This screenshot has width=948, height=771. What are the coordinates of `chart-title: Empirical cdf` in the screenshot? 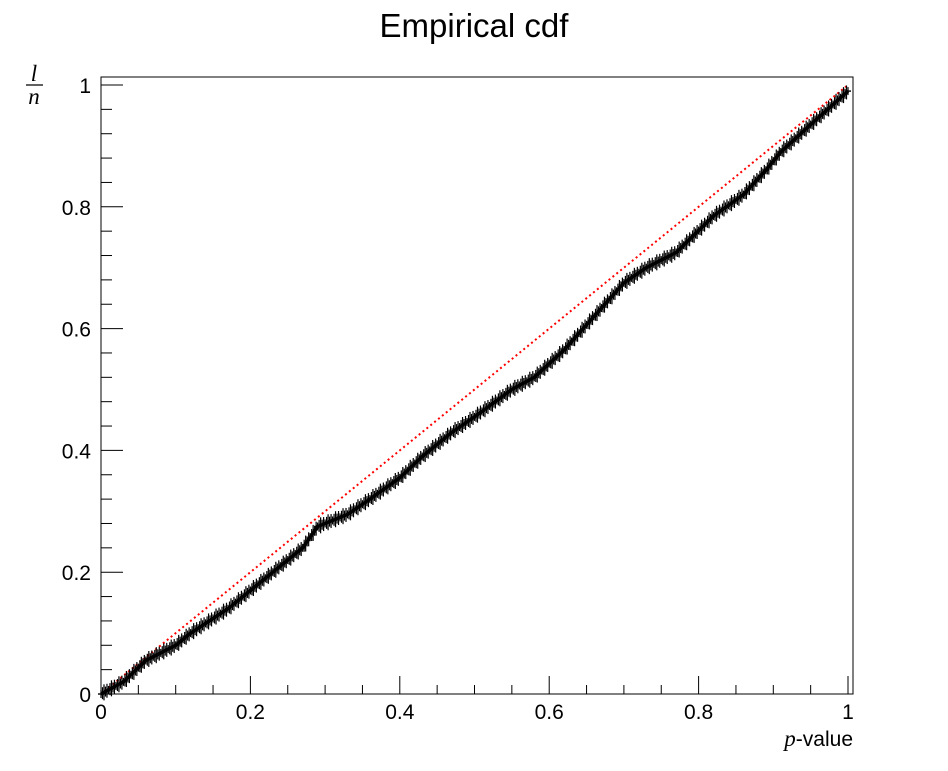 It's located at (475, 25).